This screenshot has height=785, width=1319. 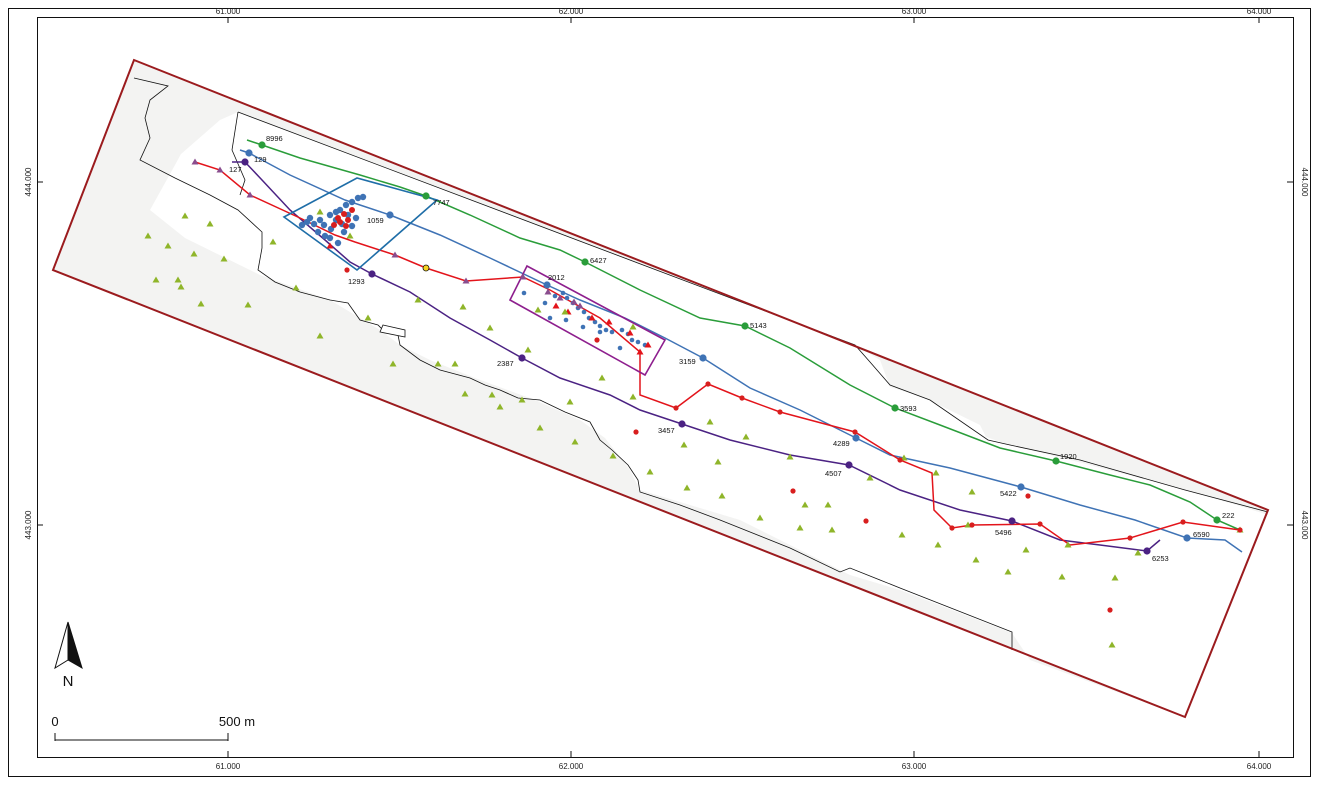 I want to click on blue-point-label: 5422, so click(x=1008, y=493).